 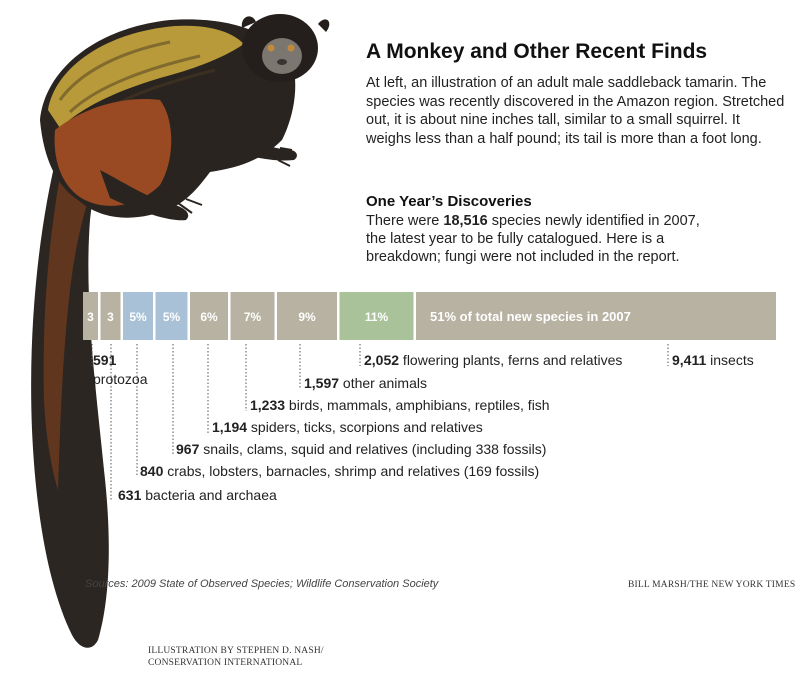 I want to click on category-name-4: spiders, ticks, scorpions and relatives, so click(x=365, y=427).